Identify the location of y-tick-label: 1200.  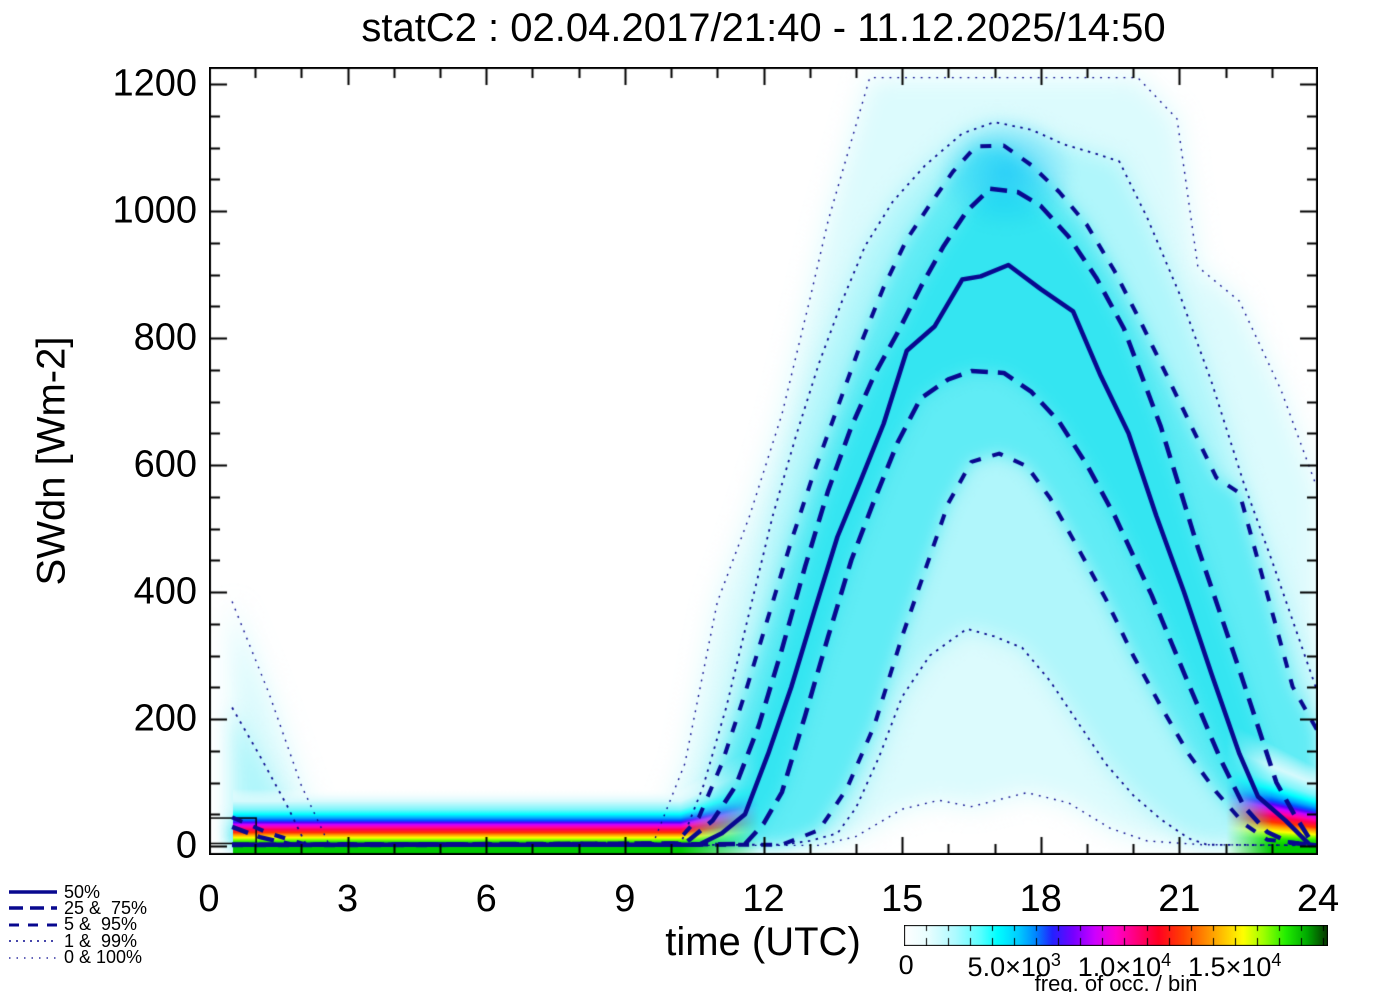
(154, 83).